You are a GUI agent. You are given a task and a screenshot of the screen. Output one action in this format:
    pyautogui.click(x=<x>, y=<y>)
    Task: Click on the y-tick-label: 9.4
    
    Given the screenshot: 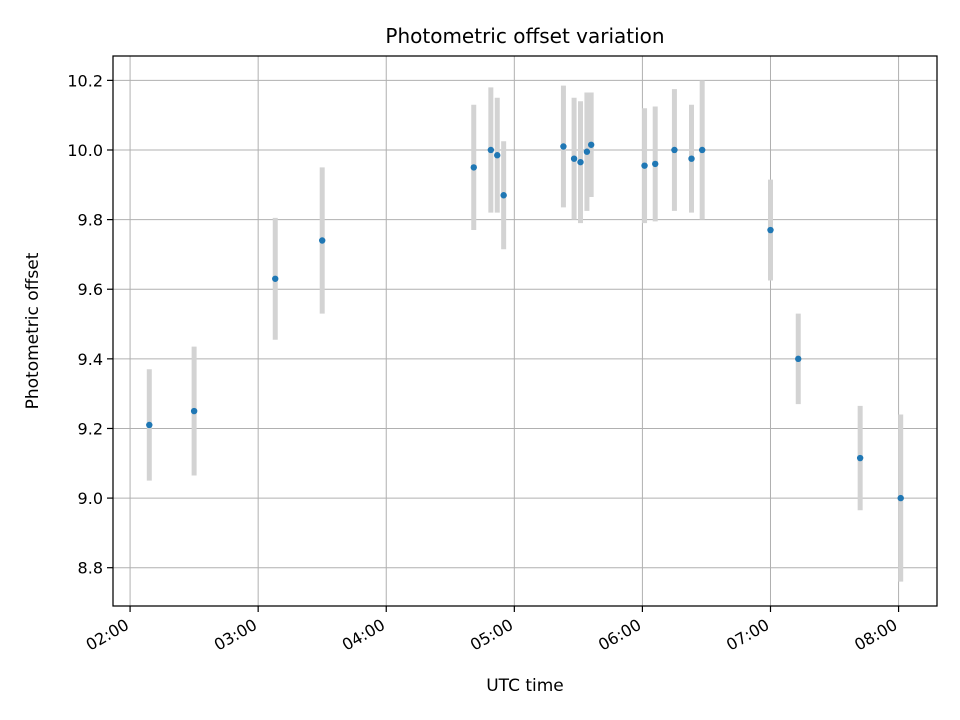 What is the action you would take?
    pyautogui.click(x=90, y=359)
    